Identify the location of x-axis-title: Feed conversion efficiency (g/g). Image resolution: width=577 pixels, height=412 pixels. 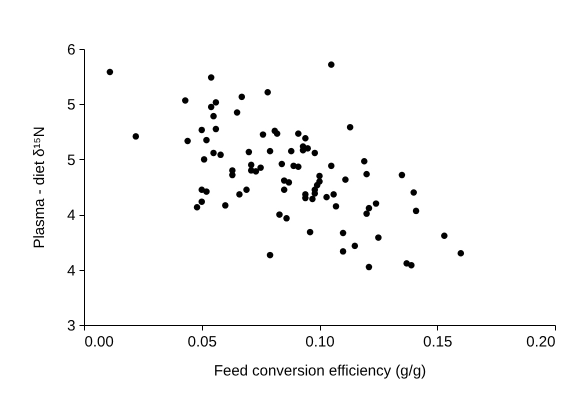
(320, 371).